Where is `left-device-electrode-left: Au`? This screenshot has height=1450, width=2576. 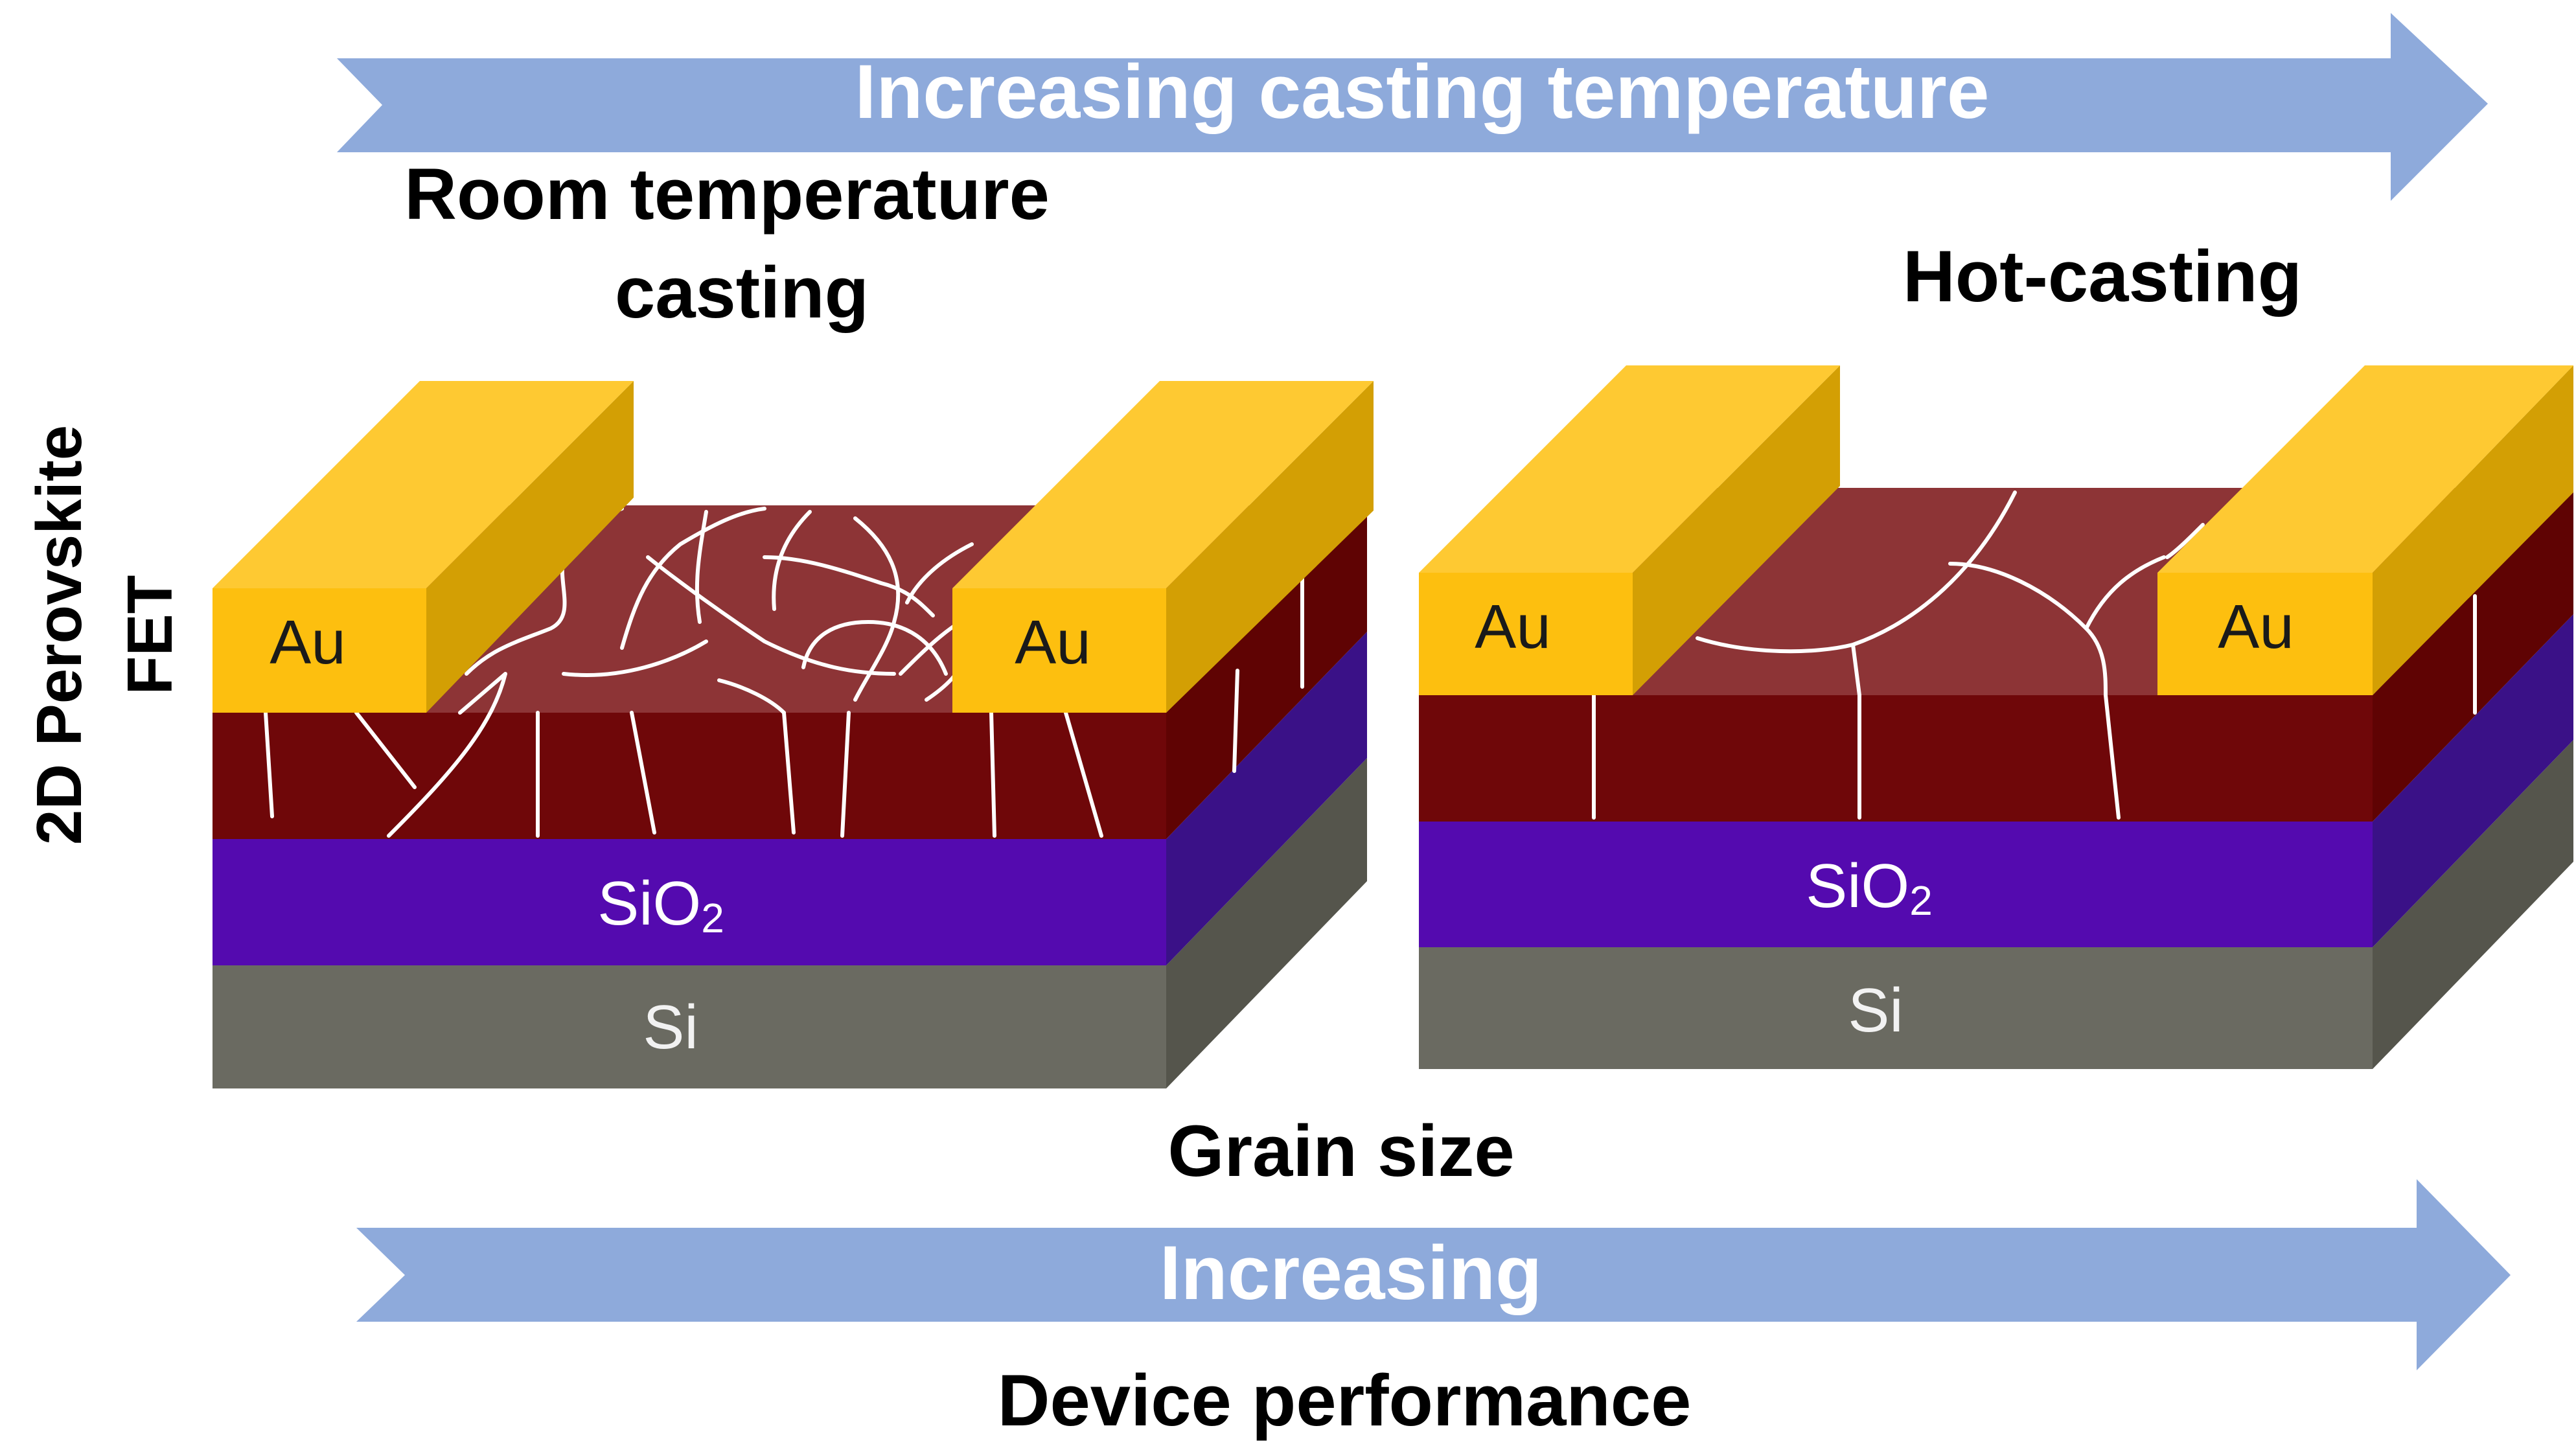
left-device-electrode-left: Au is located at coordinates (423, 547).